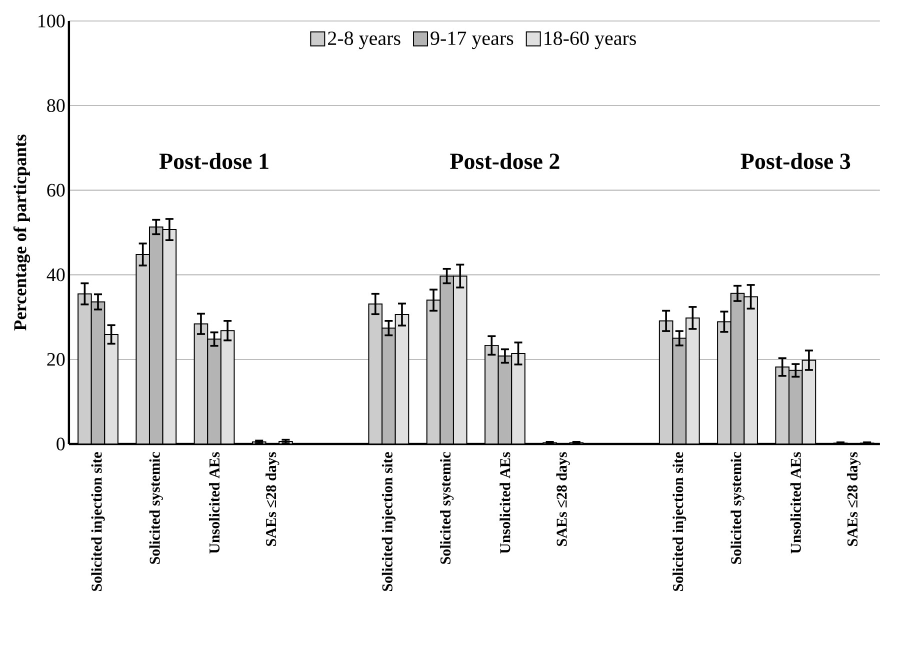 Image resolution: width=909 pixels, height=651 pixels. What do you see at coordinates (590, 41) in the screenshot?
I see `legend-label: 18-60 years` at bounding box center [590, 41].